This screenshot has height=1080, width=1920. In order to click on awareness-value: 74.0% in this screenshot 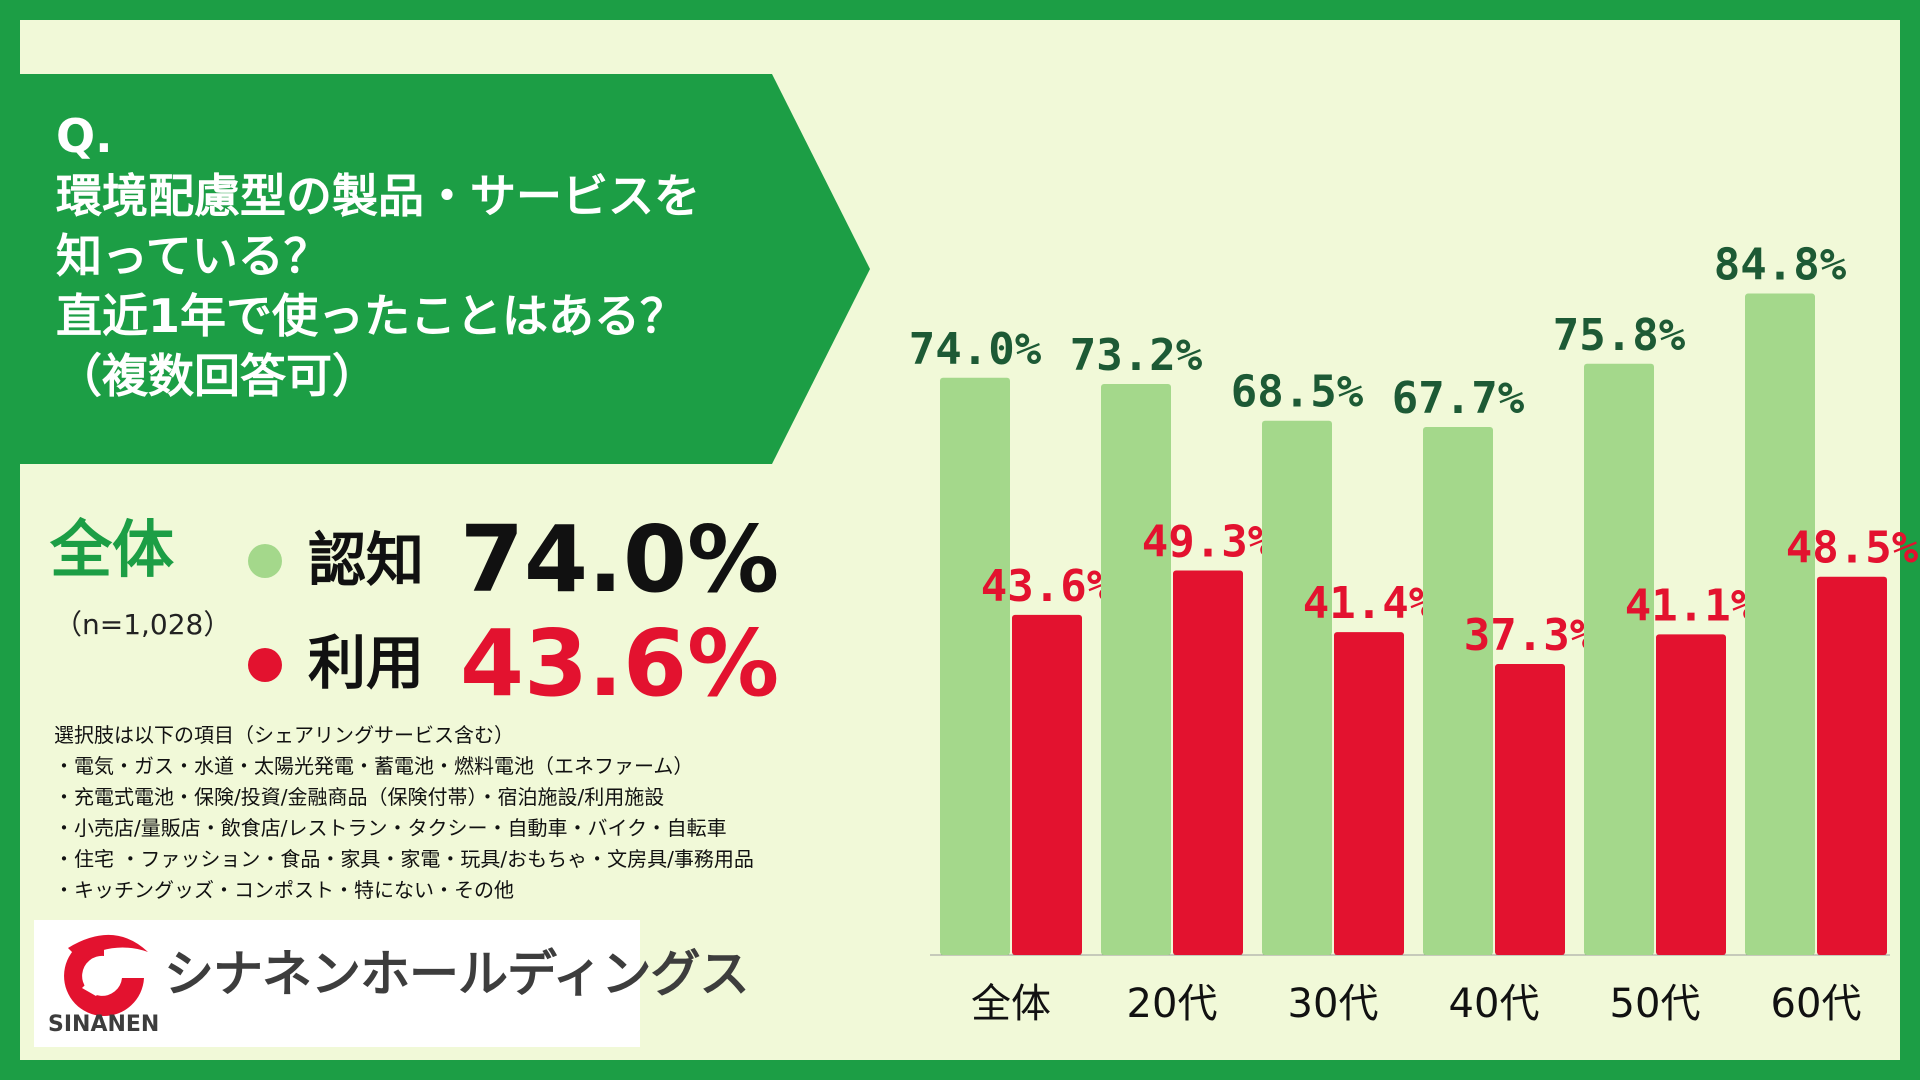, I will do `click(620, 559)`.